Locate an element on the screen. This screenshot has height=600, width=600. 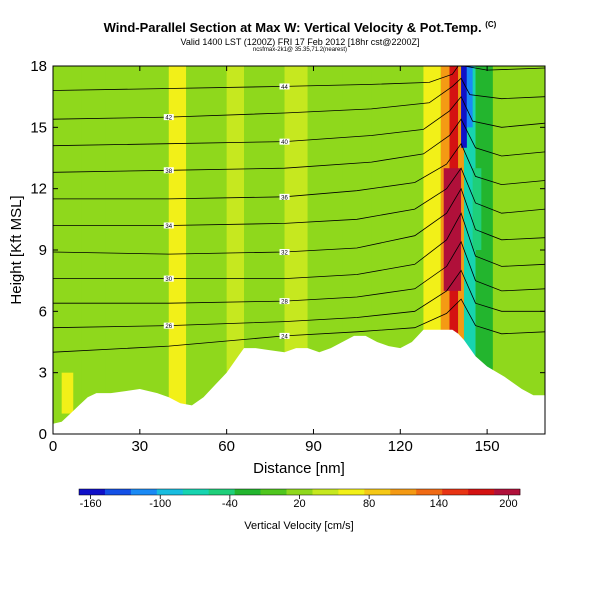
isentrope-label: 28 is located at coordinates (284, 303).